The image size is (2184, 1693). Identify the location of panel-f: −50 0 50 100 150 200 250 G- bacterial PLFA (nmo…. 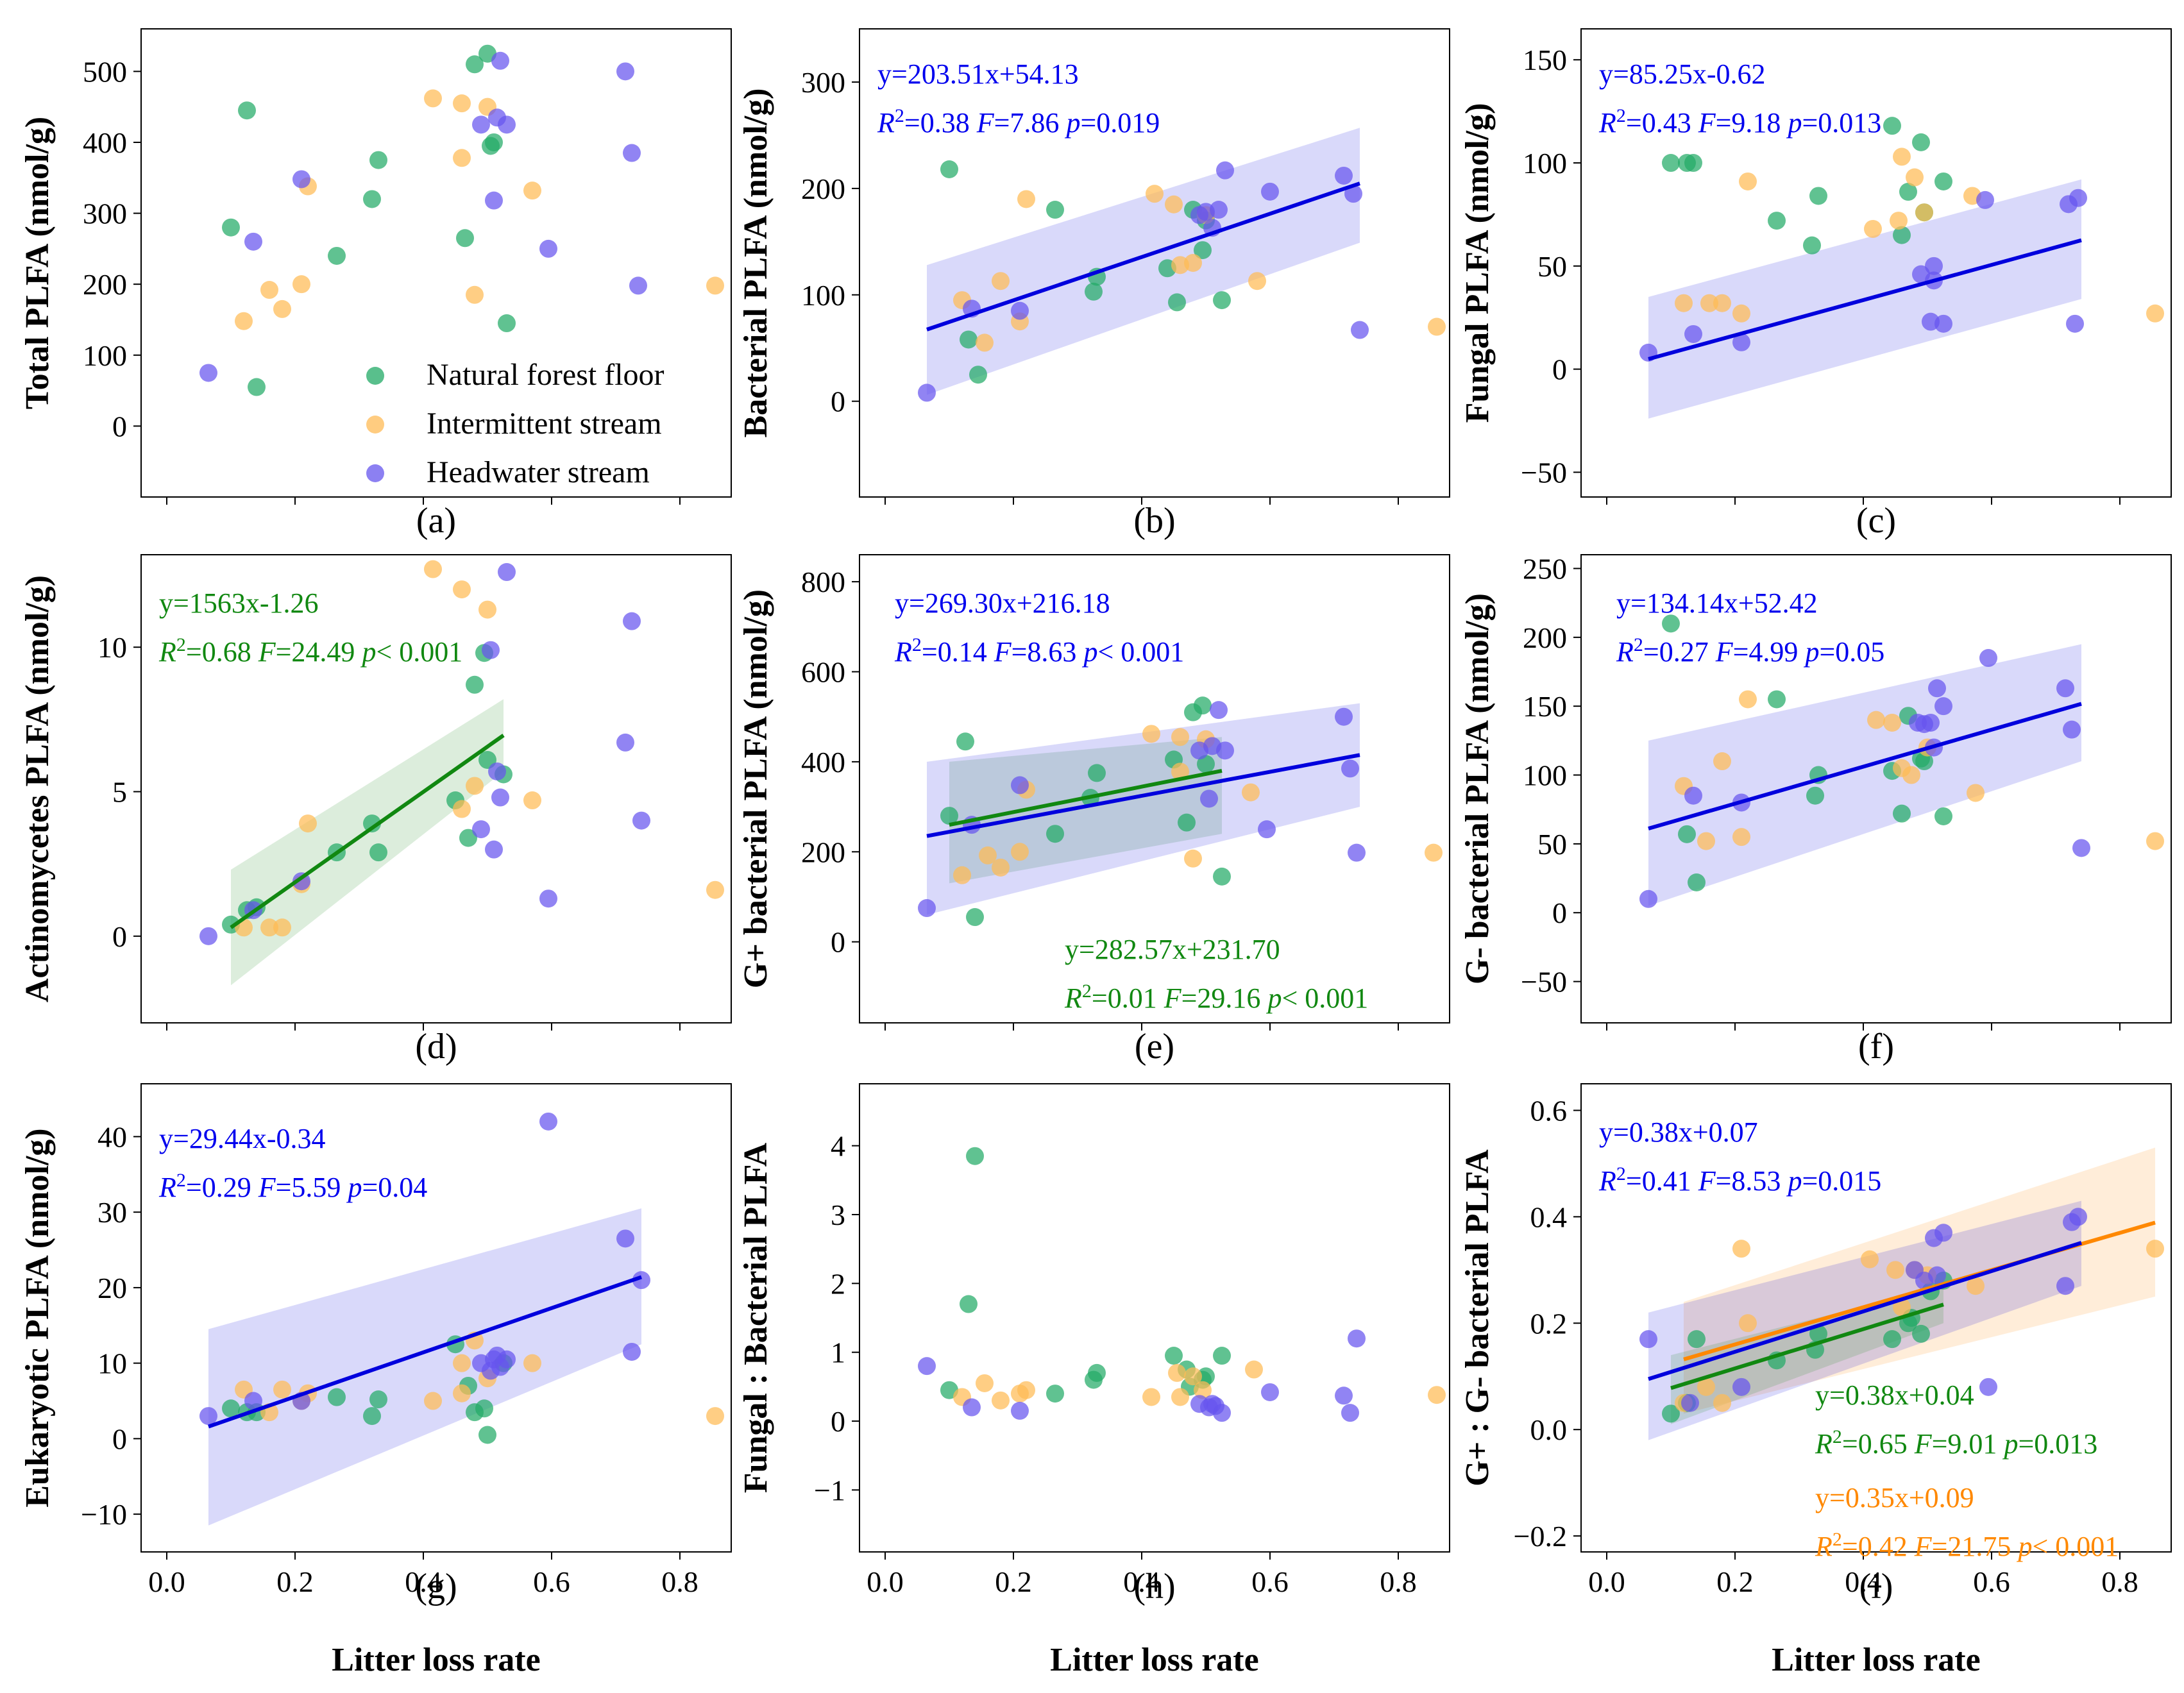
(1816, 809).